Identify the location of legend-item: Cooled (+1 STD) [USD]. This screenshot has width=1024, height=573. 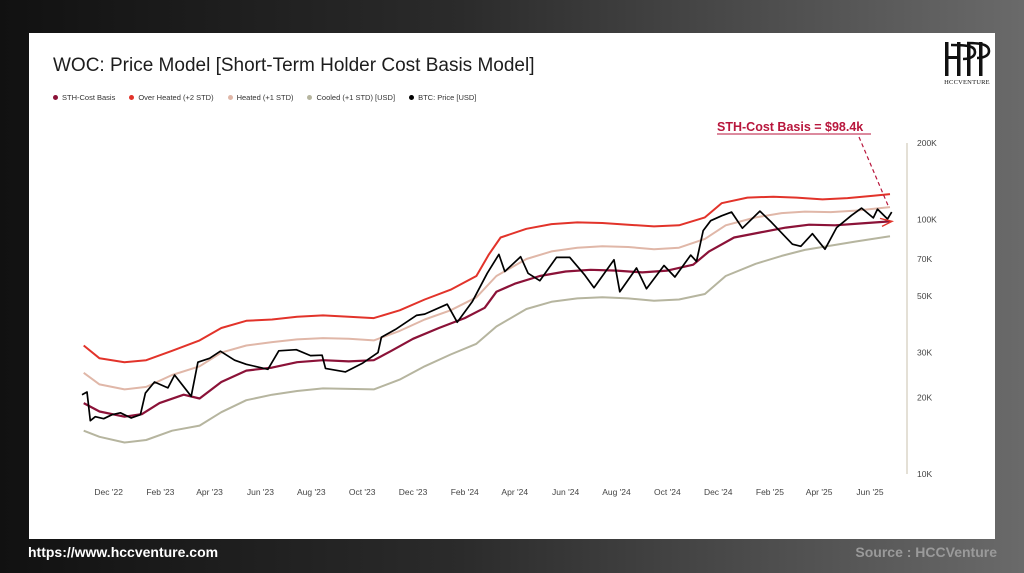
(351, 97).